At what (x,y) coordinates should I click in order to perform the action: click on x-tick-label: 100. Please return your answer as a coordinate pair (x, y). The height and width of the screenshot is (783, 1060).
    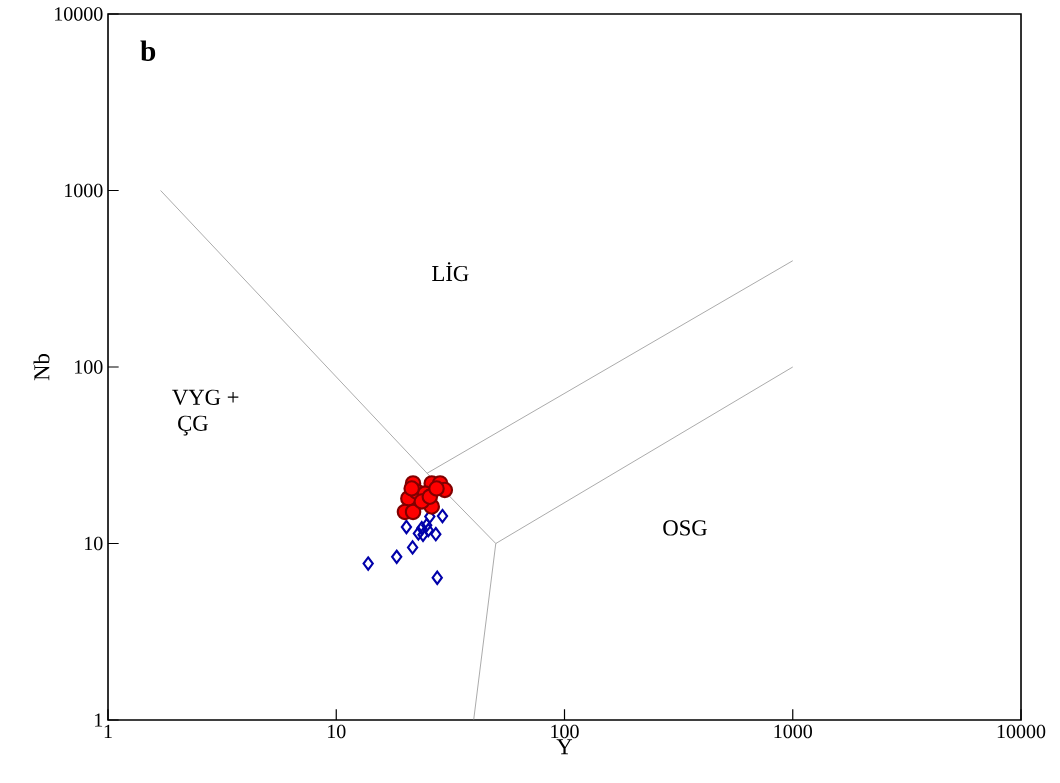
    Looking at the image, I should click on (565, 731).